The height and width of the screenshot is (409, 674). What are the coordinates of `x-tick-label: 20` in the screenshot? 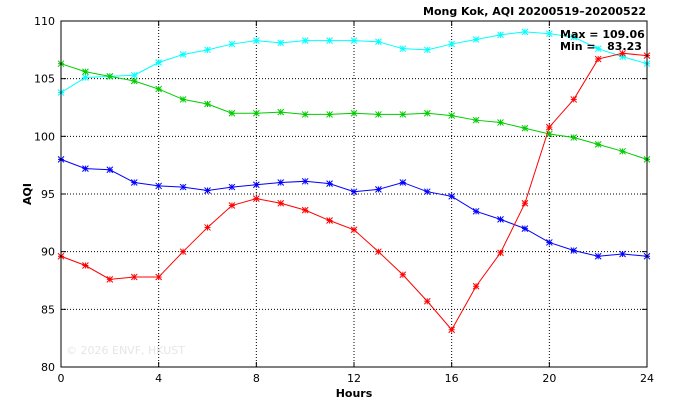 It's located at (549, 378).